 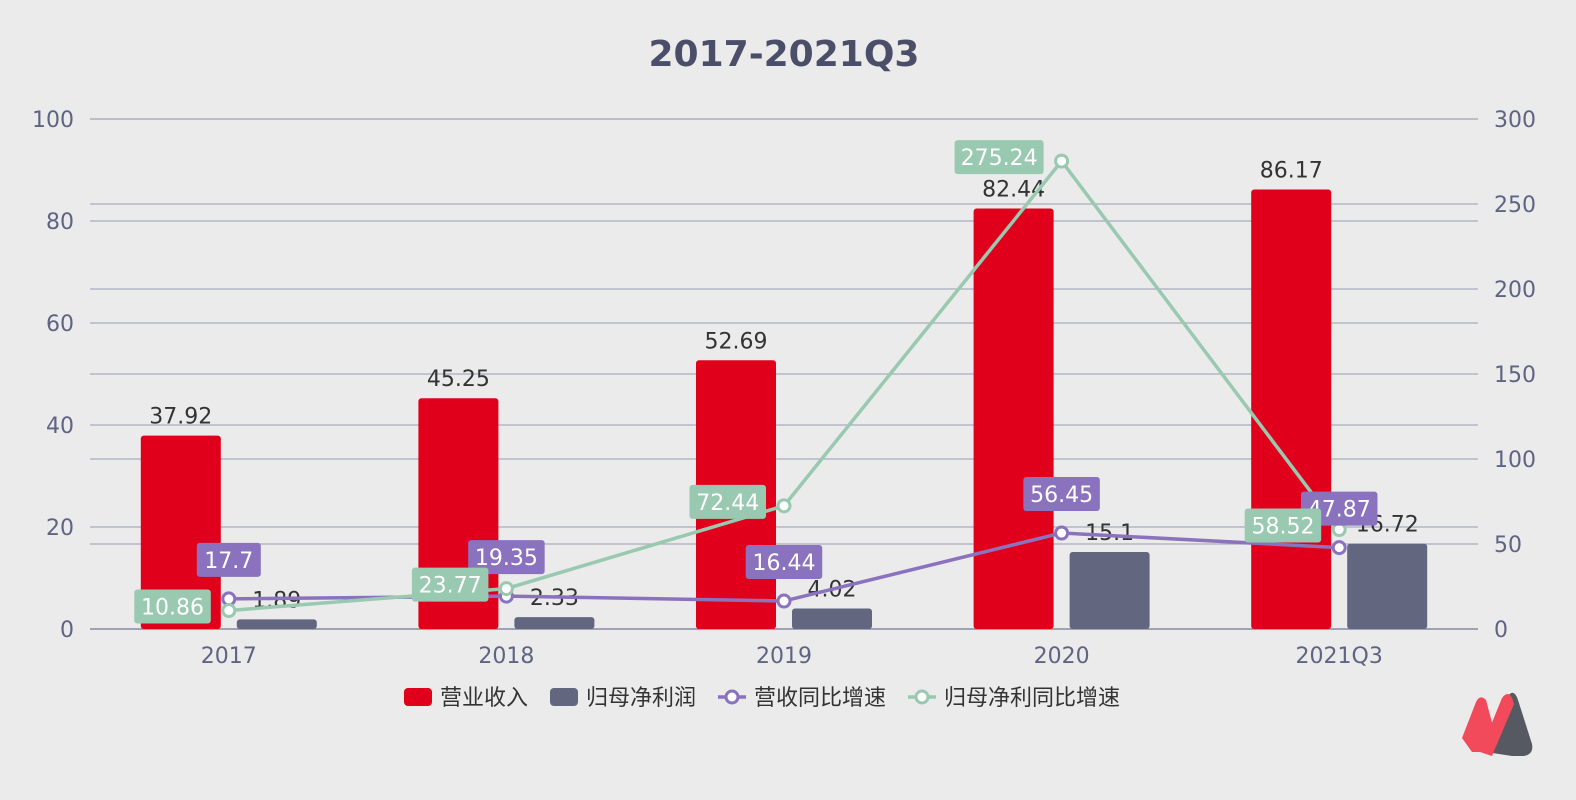 What do you see at coordinates (1062, 656) in the screenshot?
I see `x-tick-label: 2020` at bounding box center [1062, 656].